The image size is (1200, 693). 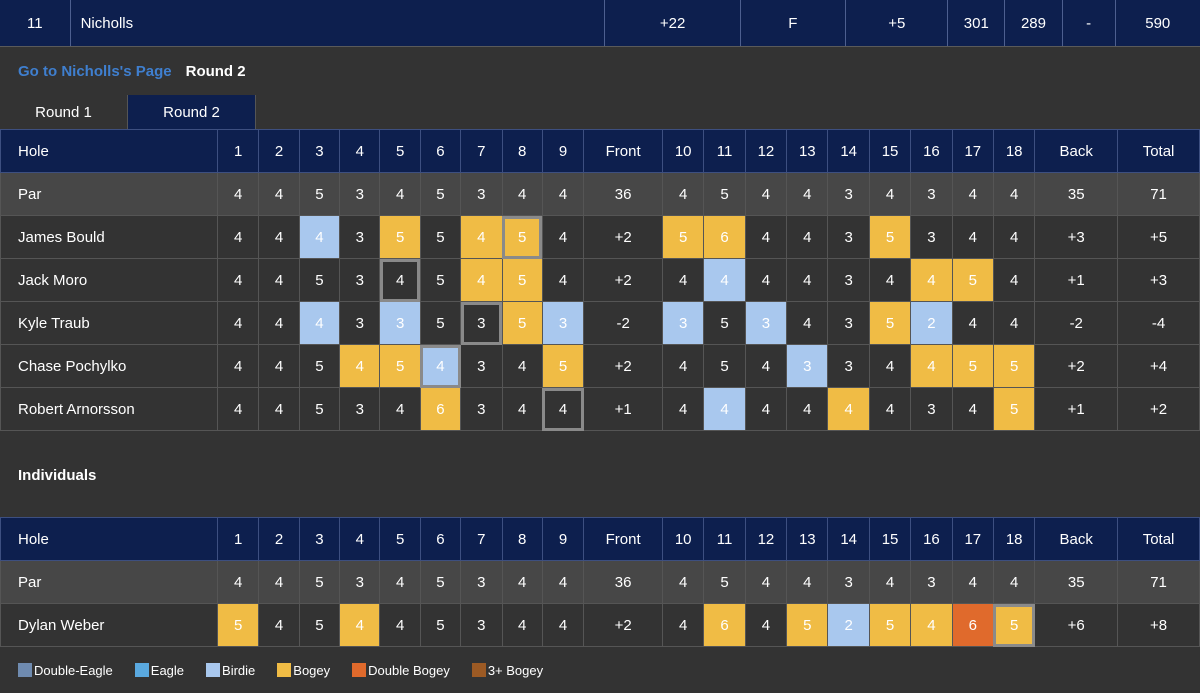 What do you see at coordinates (1013, 539) in the screenshot?
I see `score-cell: 18` at bounding box center [1013, 539].